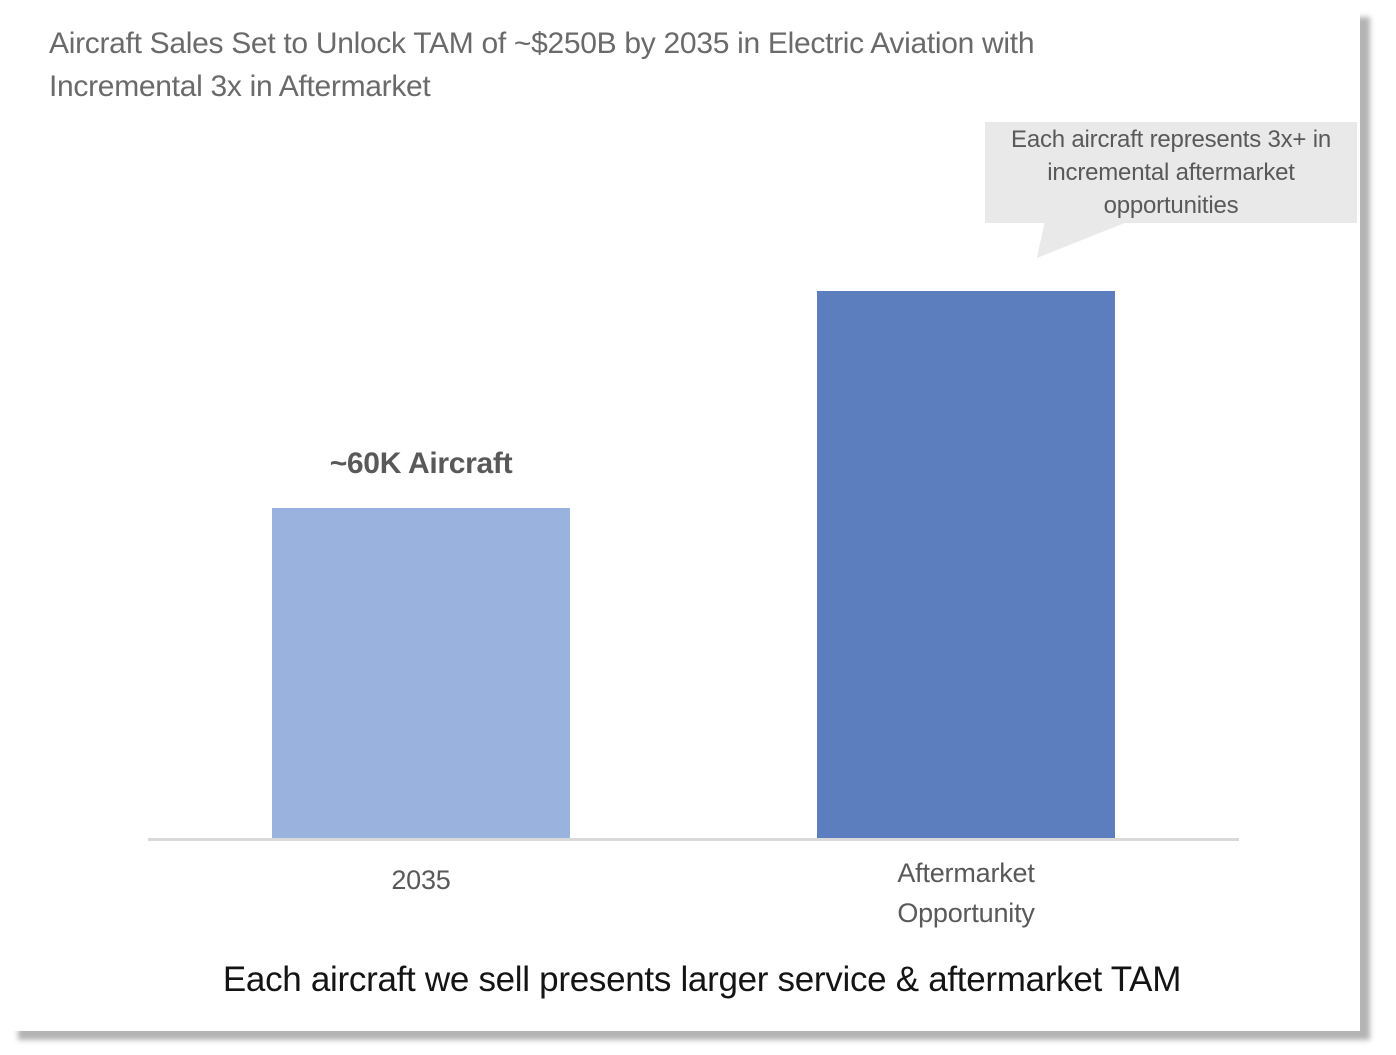 This screenshot has height=1055, width=1396. I want to click on category-label-aftermarket-opportunity: Aftermarket Opportunity, so click(966, 893).